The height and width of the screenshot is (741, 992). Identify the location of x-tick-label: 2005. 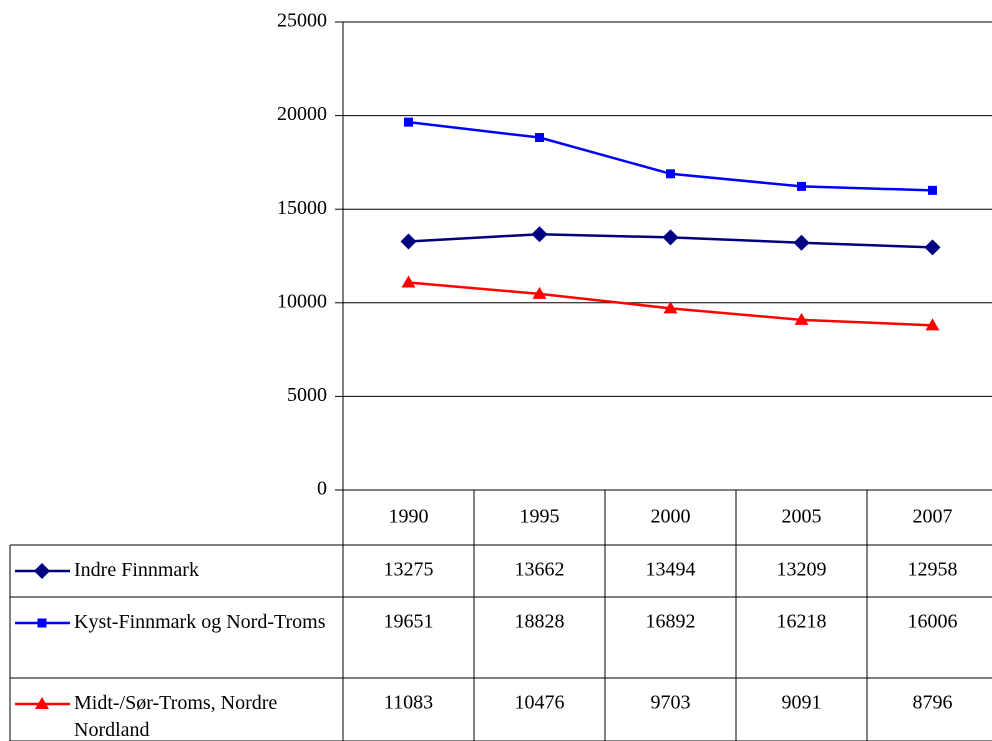
(802, 517).